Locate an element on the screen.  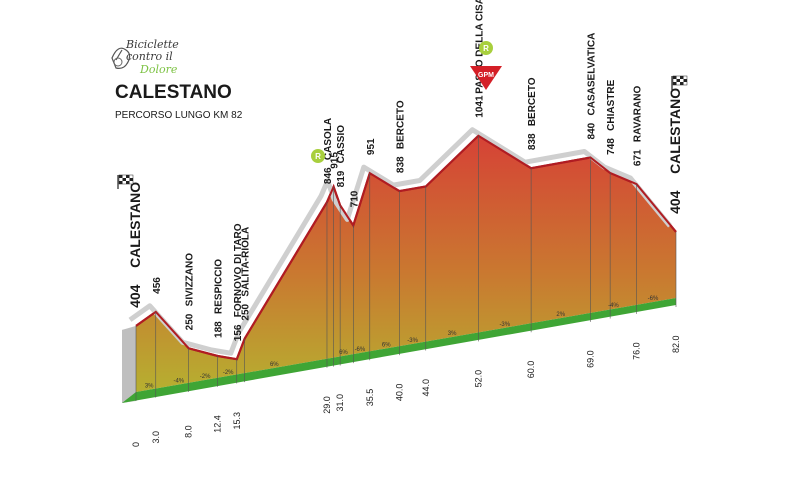
km-label: 12.4 is located at coordinates (218, 424).